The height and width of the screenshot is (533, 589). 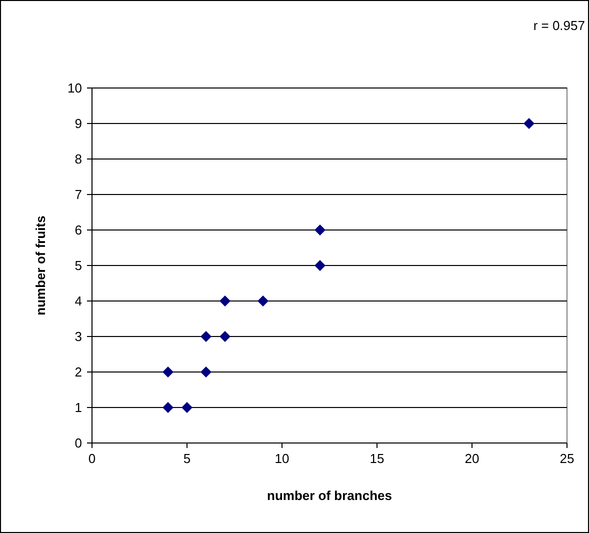 I want to click on y-tick-label: 5, so click(x=78, y=265).